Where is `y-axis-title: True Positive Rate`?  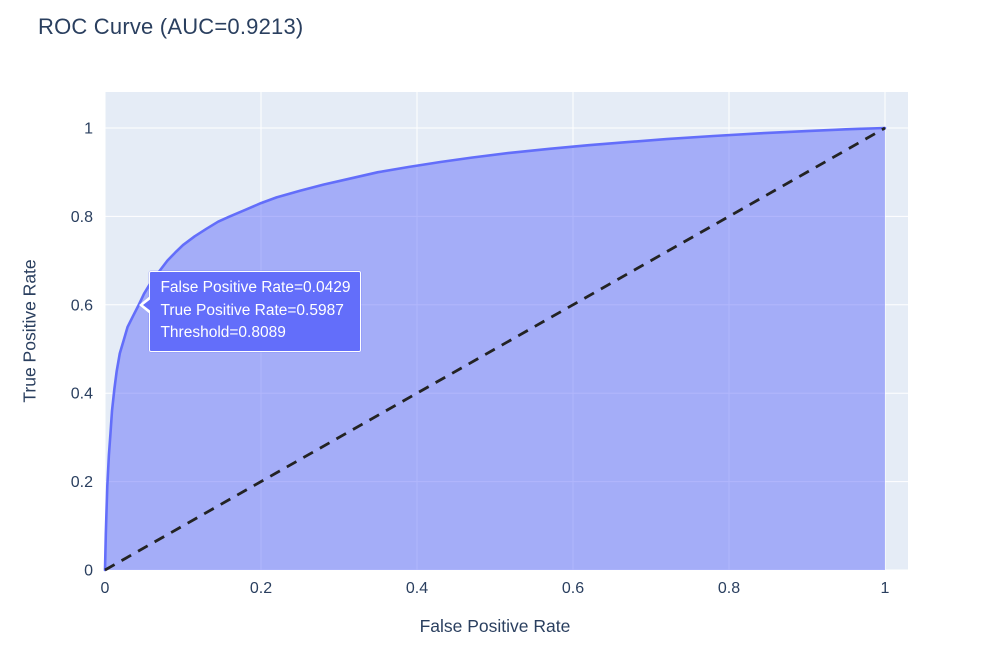
y-axis-title: True Positive Rate is located at coordinates (29, 331).